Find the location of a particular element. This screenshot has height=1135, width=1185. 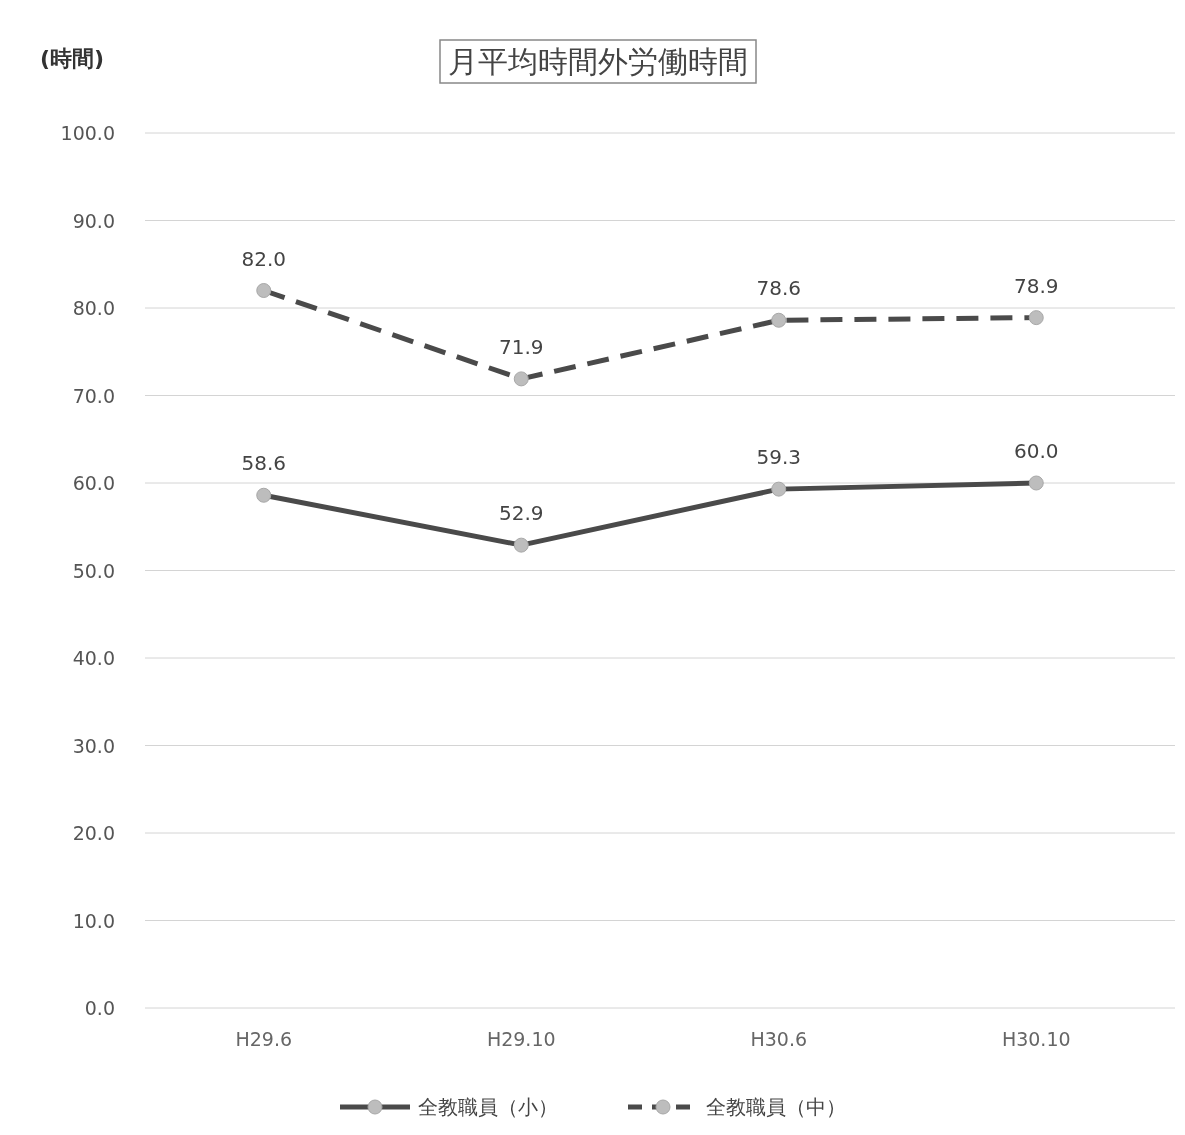

y-tick-label: 30.0 is located at coordinates (93, 745).